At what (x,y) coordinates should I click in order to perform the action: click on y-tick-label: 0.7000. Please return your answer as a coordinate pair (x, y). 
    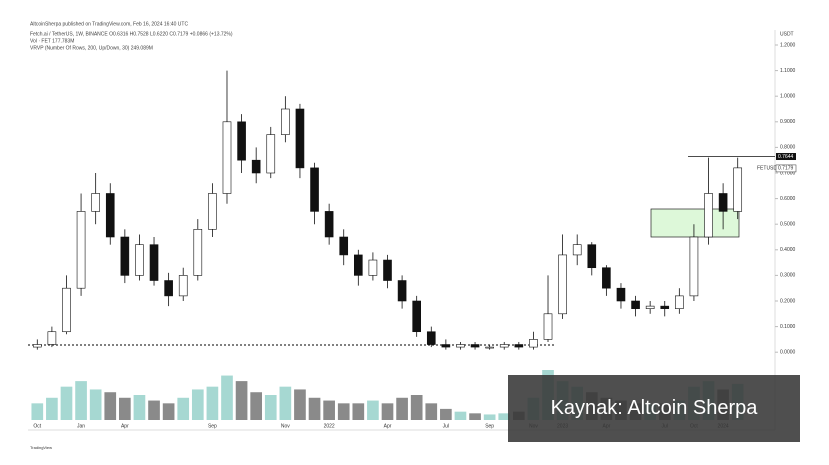
    Looking at the image, I should click on (788, 173).